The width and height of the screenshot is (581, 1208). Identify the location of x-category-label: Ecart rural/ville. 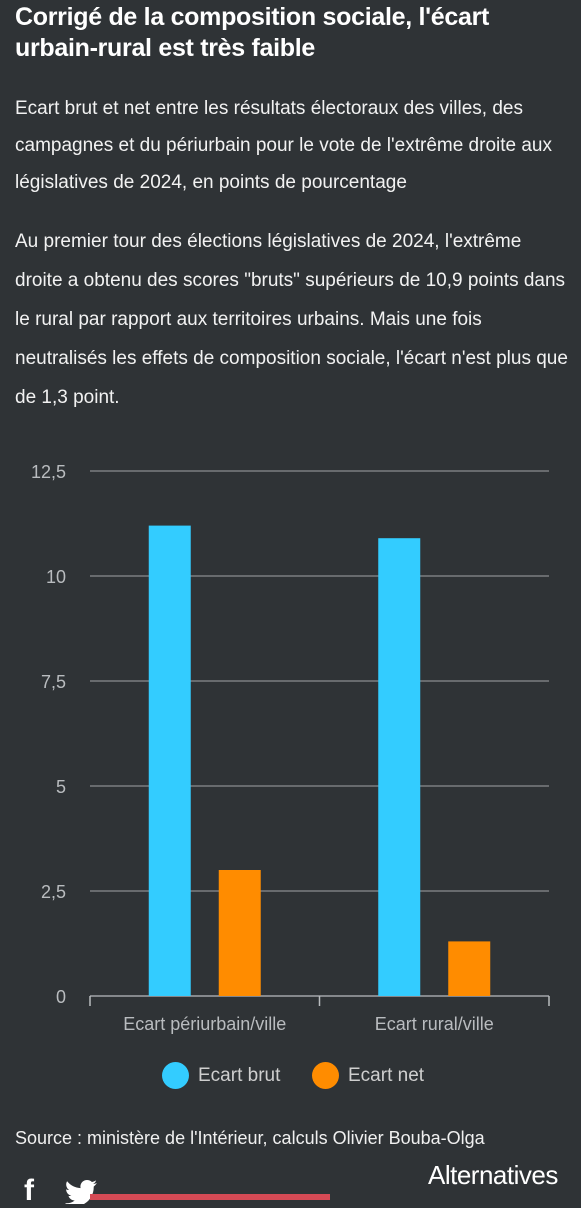
(434, 1024).